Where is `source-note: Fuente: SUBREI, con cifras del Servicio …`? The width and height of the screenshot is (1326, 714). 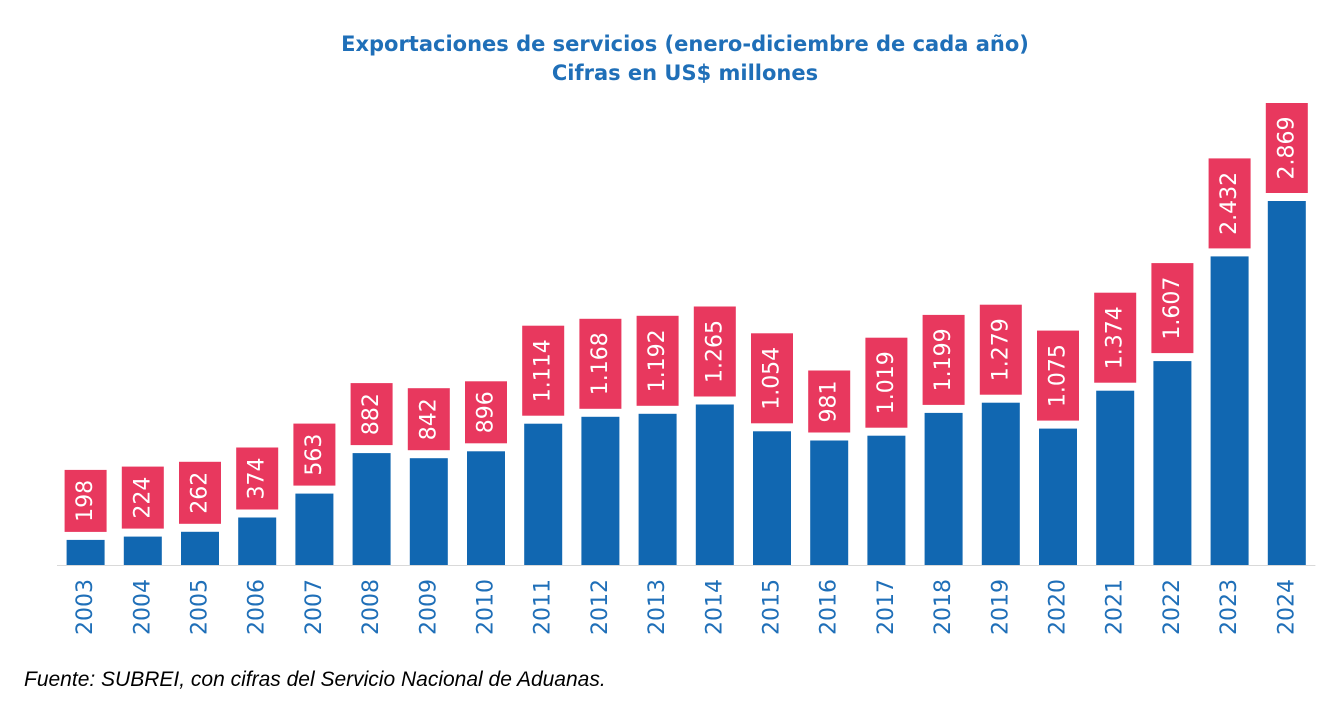
source-note: Fuente: SUBREI, con cifras del Servicio … is located at coordinates (315, 679).